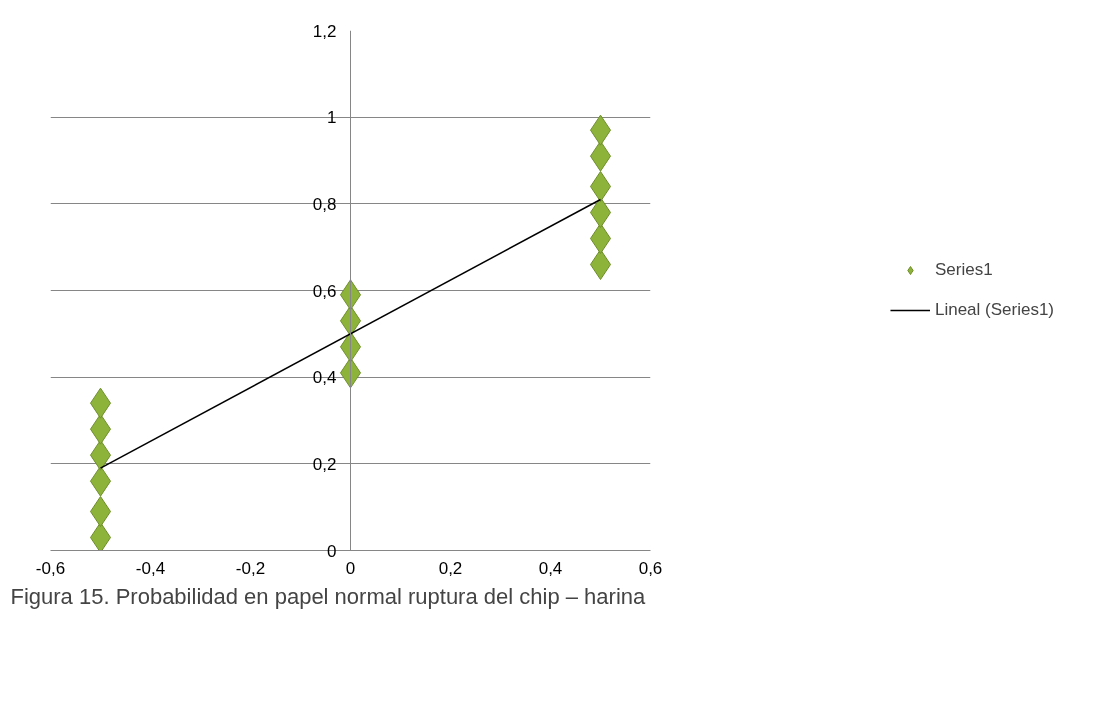 This screenshot has width=1120, height=711. What do you see at coordinates (324, 464) in the screenshot?
I see `y-tick-label: 0,2` at bounding box center [324, 464].